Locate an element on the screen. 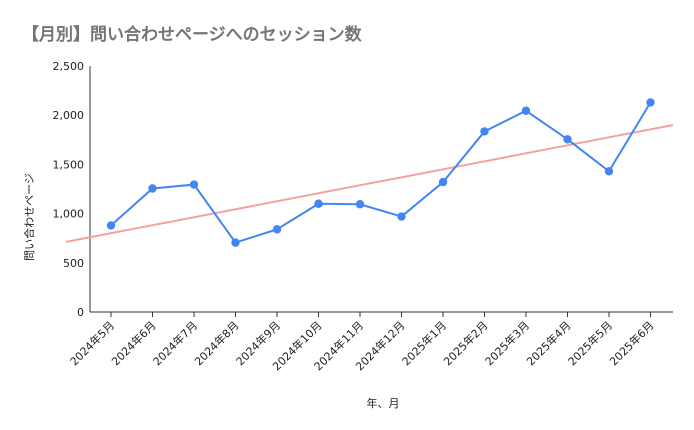  y-tick-label: 2,500 is located at coordinates (69, 66).